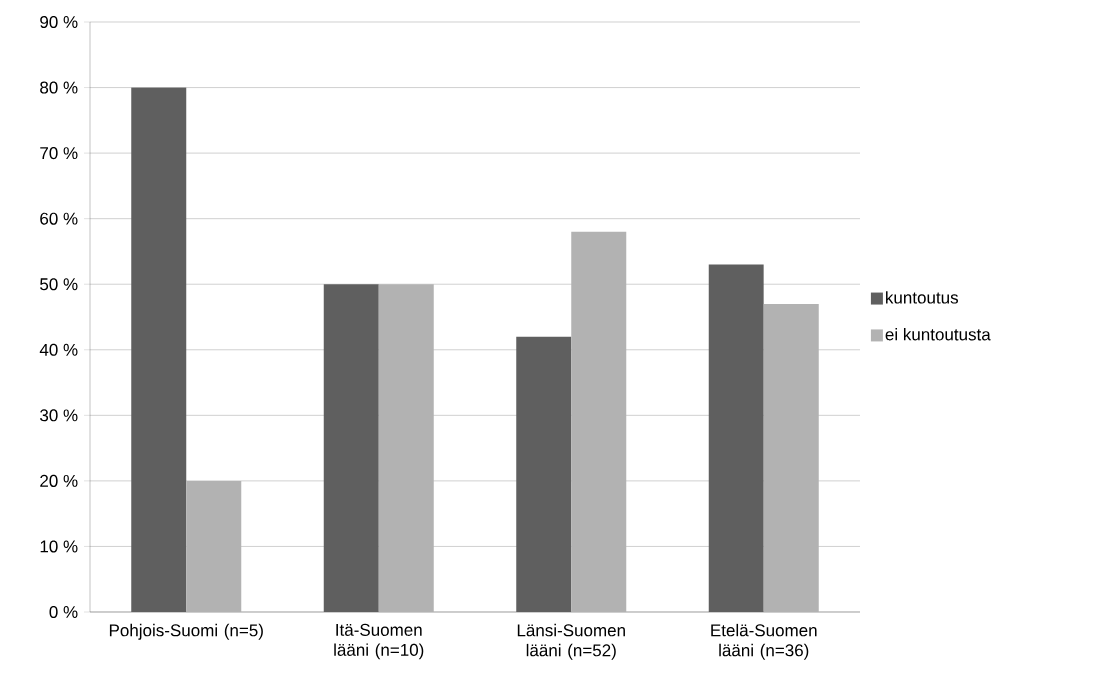 This screenshot has width=1099, height=698. What do you see at coordinates (938, 334) in the screenshot?
I see `legend-label: ei kuntoutusta` at bounding box center [938, 334].